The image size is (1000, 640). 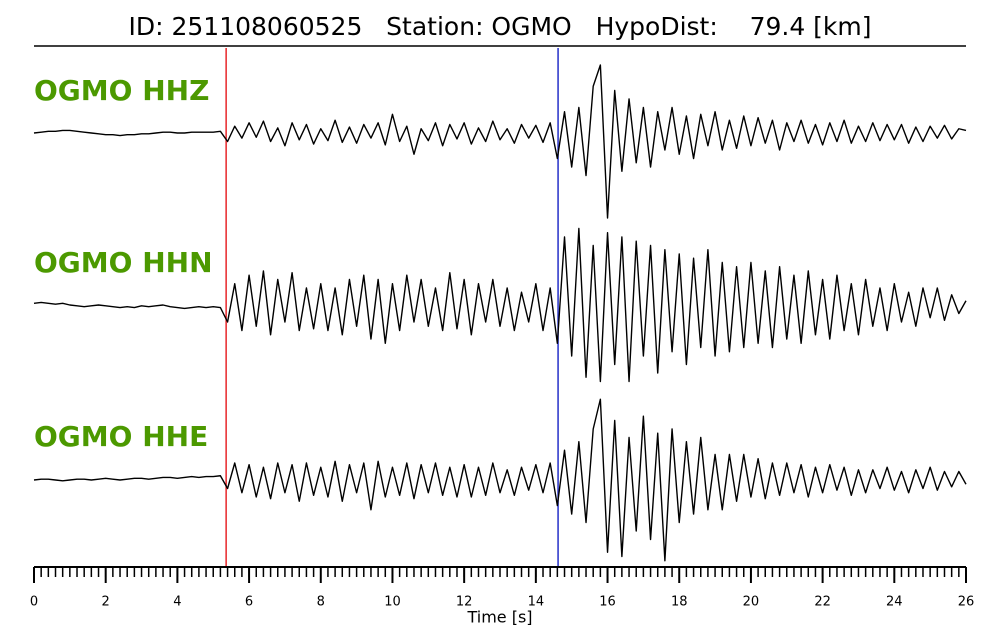 I want to click on x-tick-label: 12, so click(x=464, y=602).